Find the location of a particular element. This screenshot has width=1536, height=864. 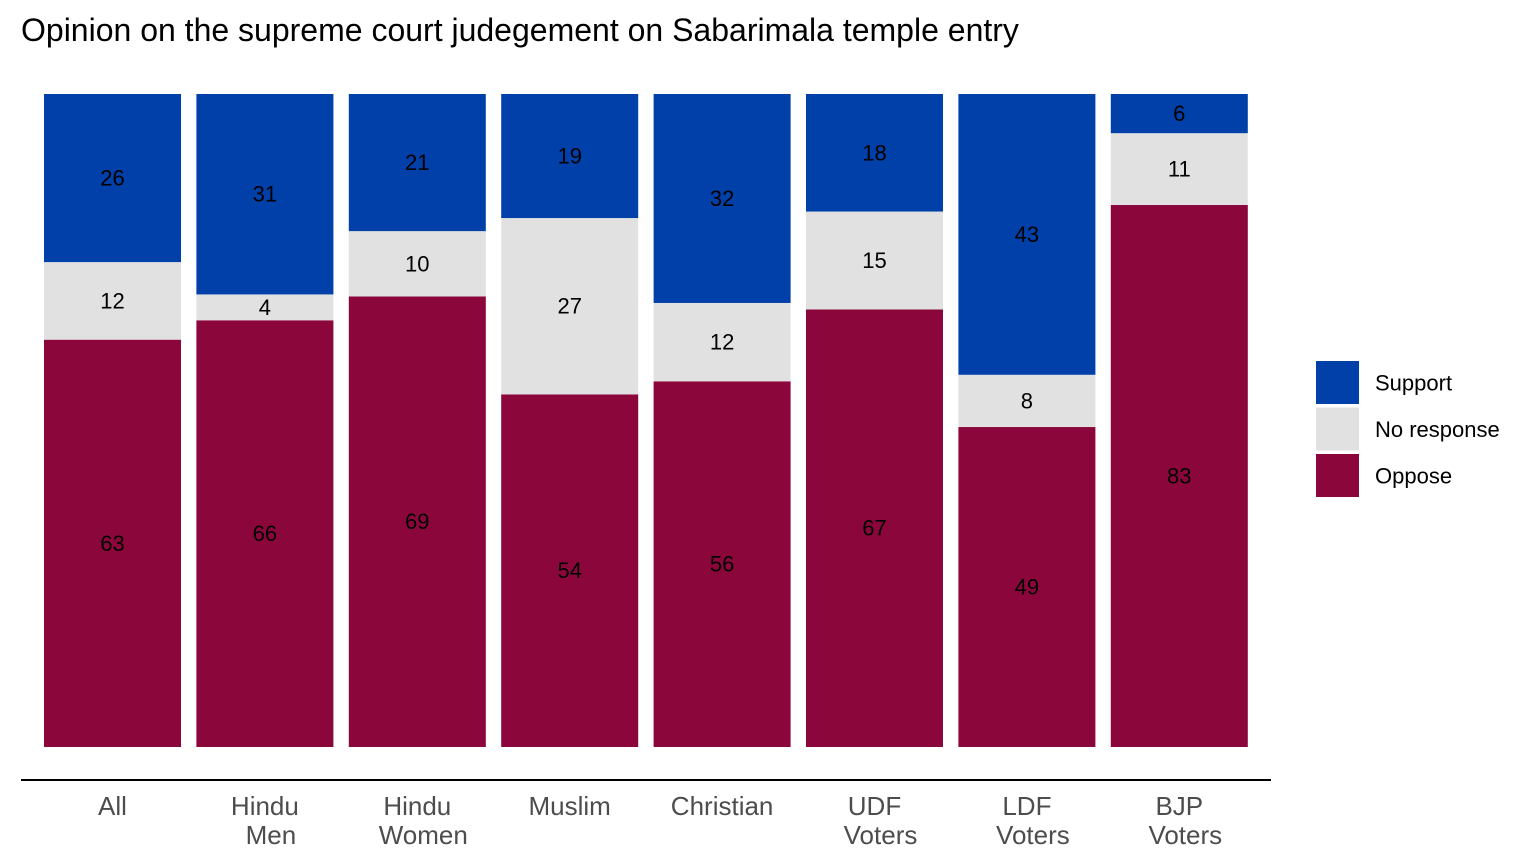

data-label-ldf-voters-support: 43 is located at coordinates (1027, 234).